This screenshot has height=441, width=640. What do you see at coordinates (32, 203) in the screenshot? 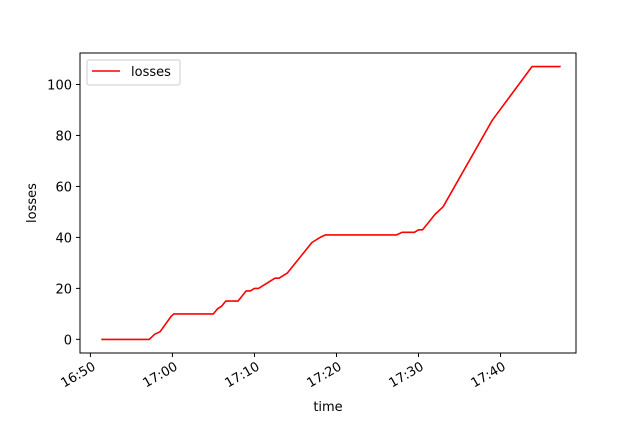
I see `y-axis-label: losses` at bounding box center [32, 203].